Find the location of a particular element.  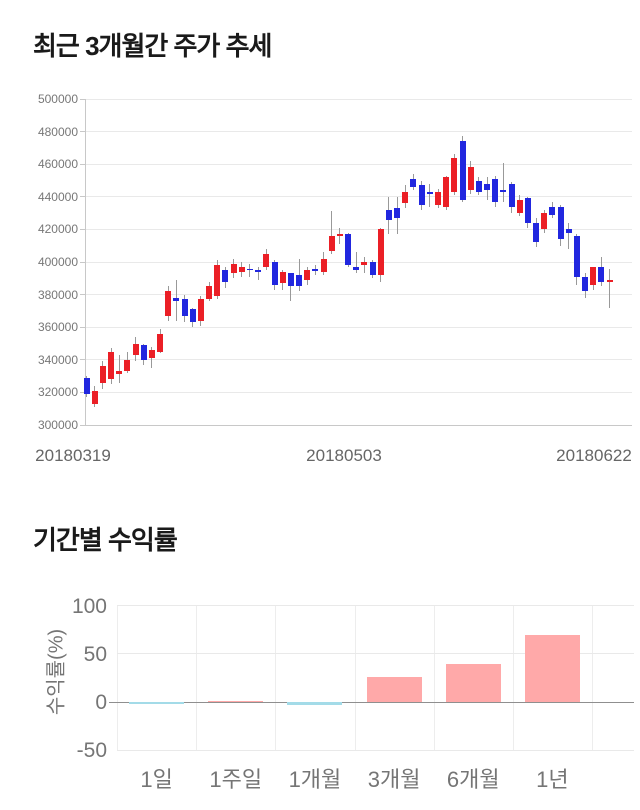

price-y-tick-label: 380000 is located at coordinates (57, 294).